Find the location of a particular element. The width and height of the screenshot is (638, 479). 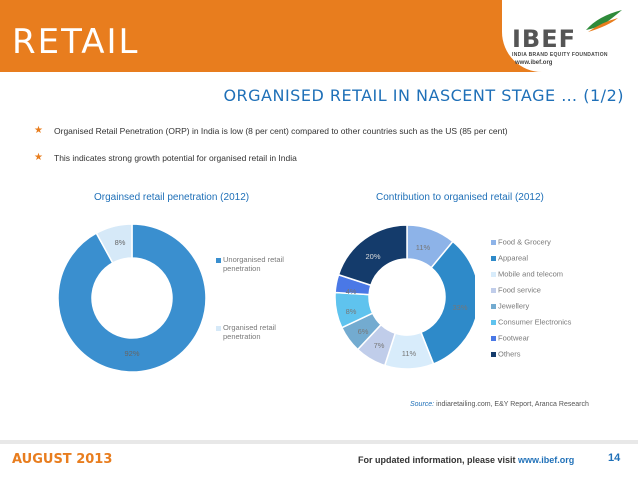

logo-url: www.ibef.org is located at coordinates (534, 63).